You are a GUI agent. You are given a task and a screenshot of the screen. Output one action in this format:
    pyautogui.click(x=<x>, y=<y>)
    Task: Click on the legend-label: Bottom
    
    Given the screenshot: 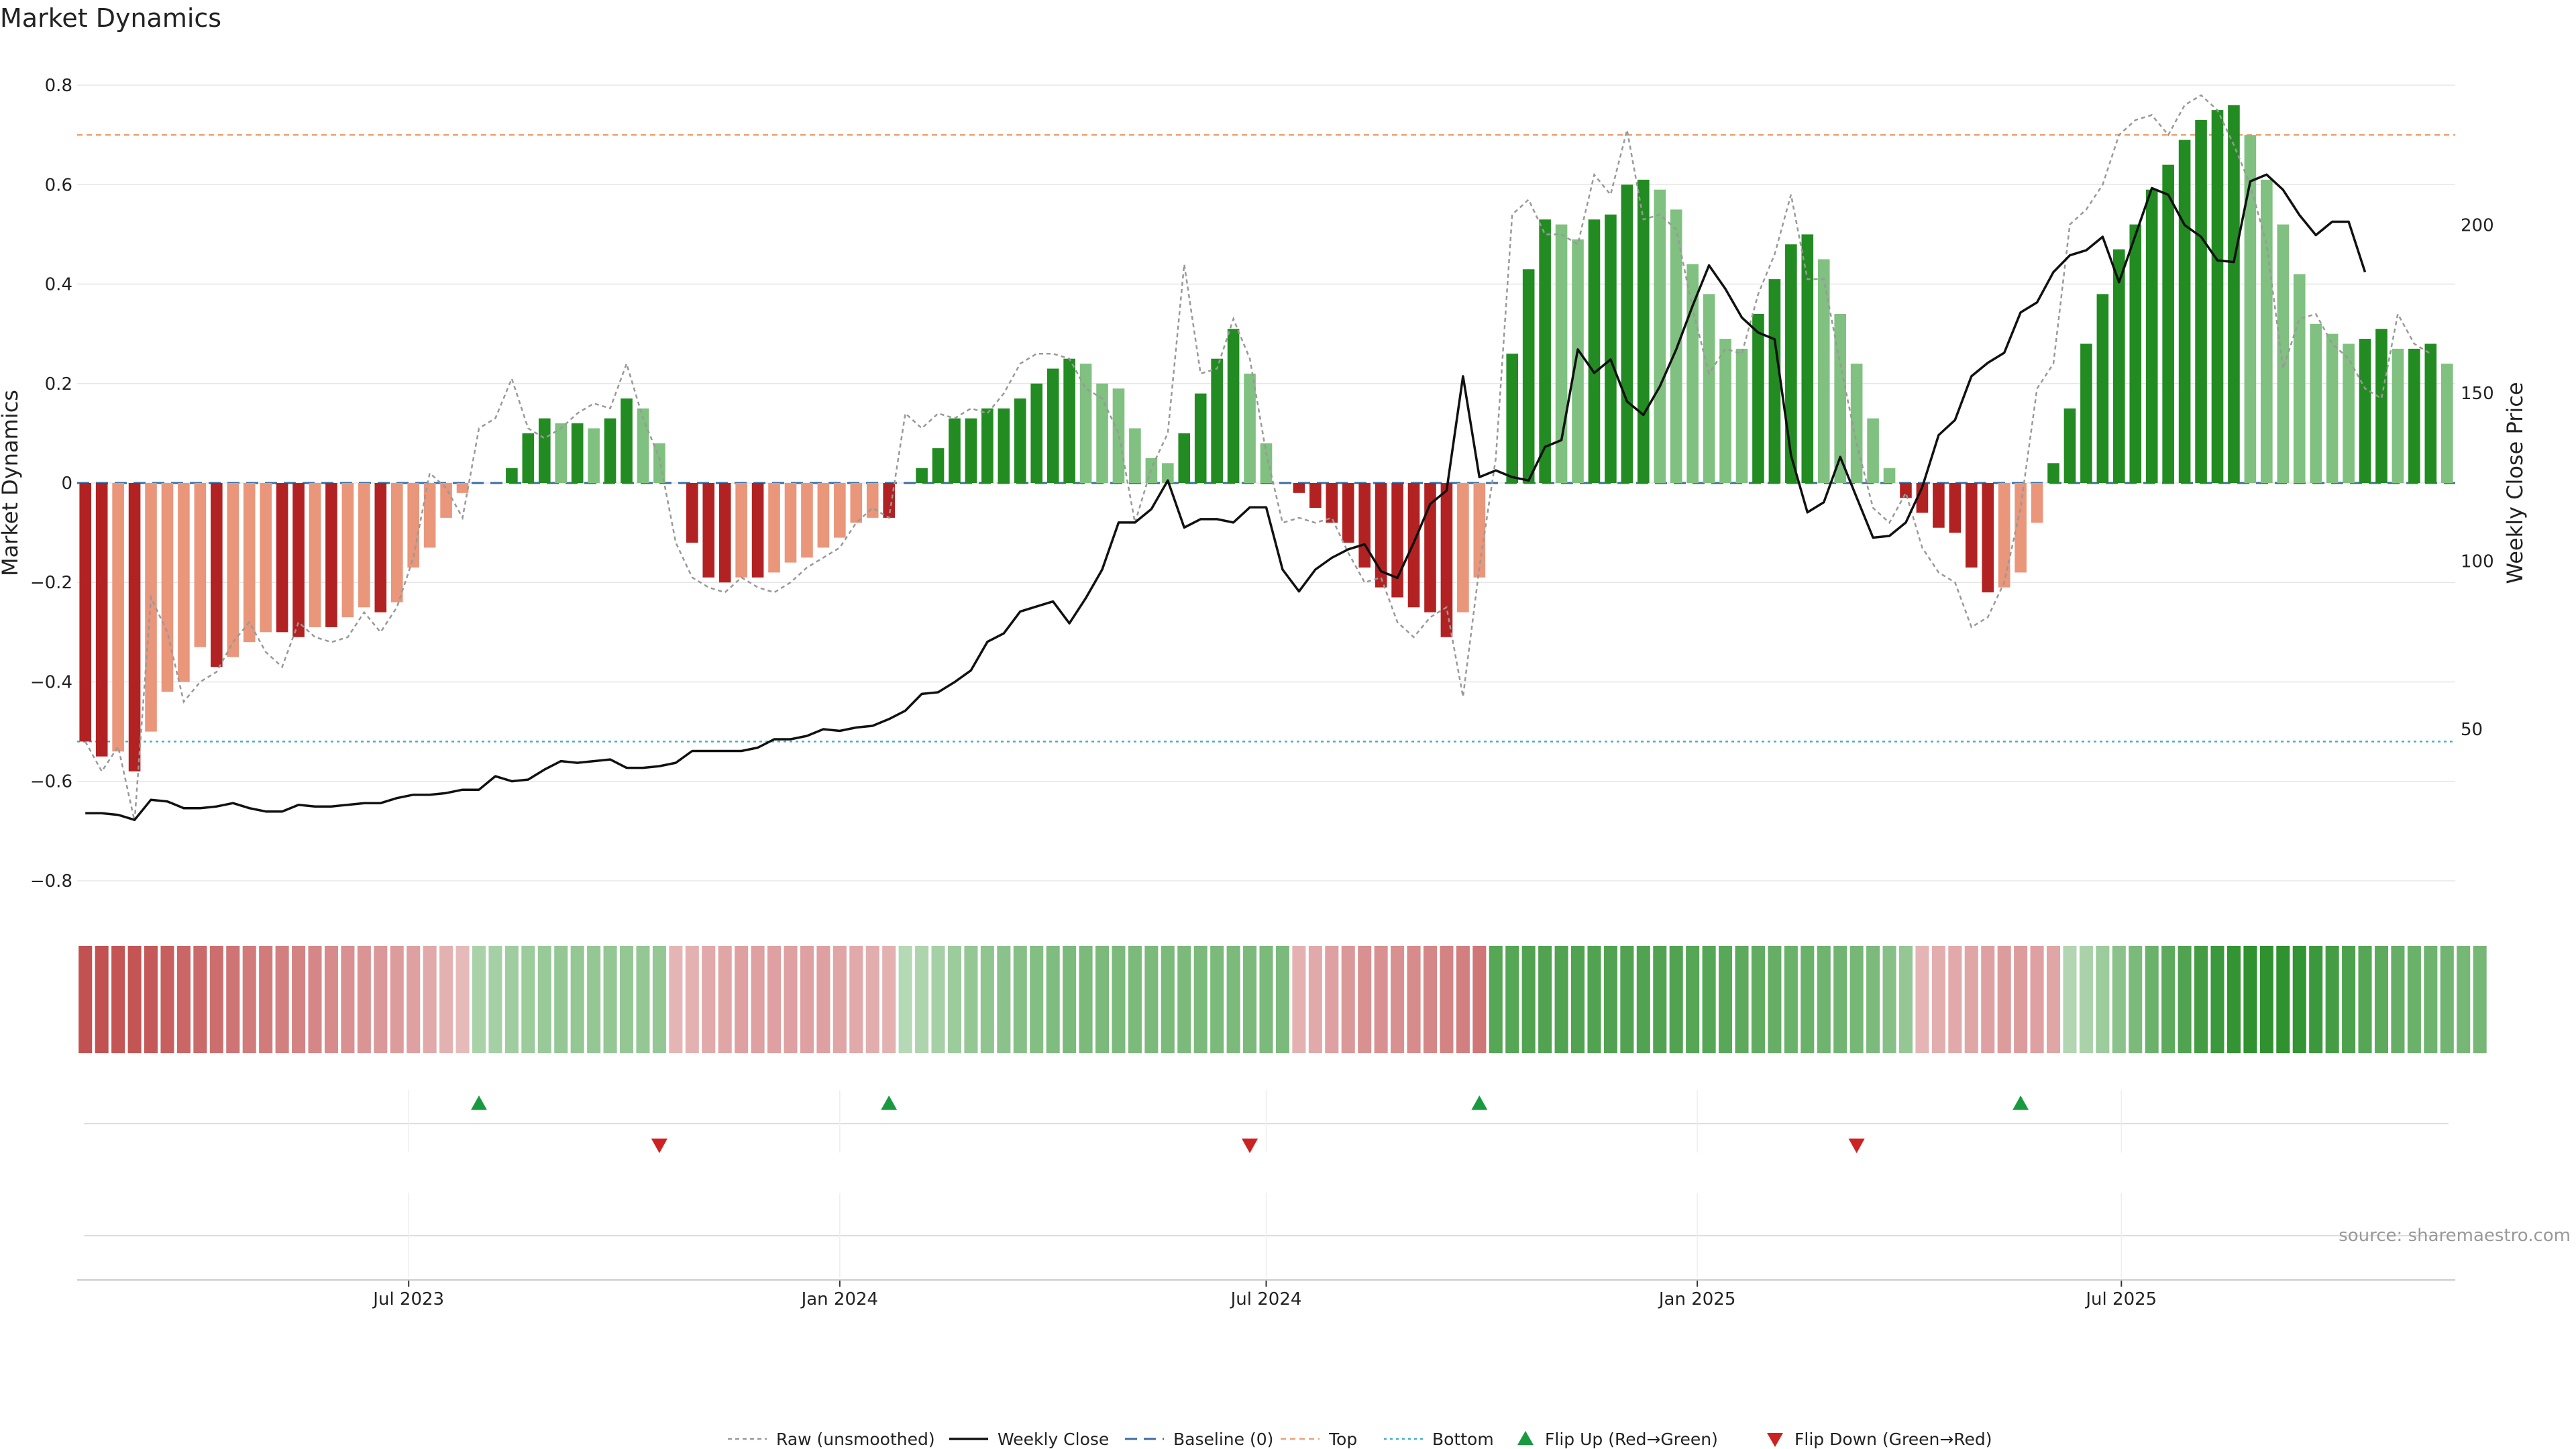 What is the action you would take?
    pyautogui.click(x=1463, y=1439)
    